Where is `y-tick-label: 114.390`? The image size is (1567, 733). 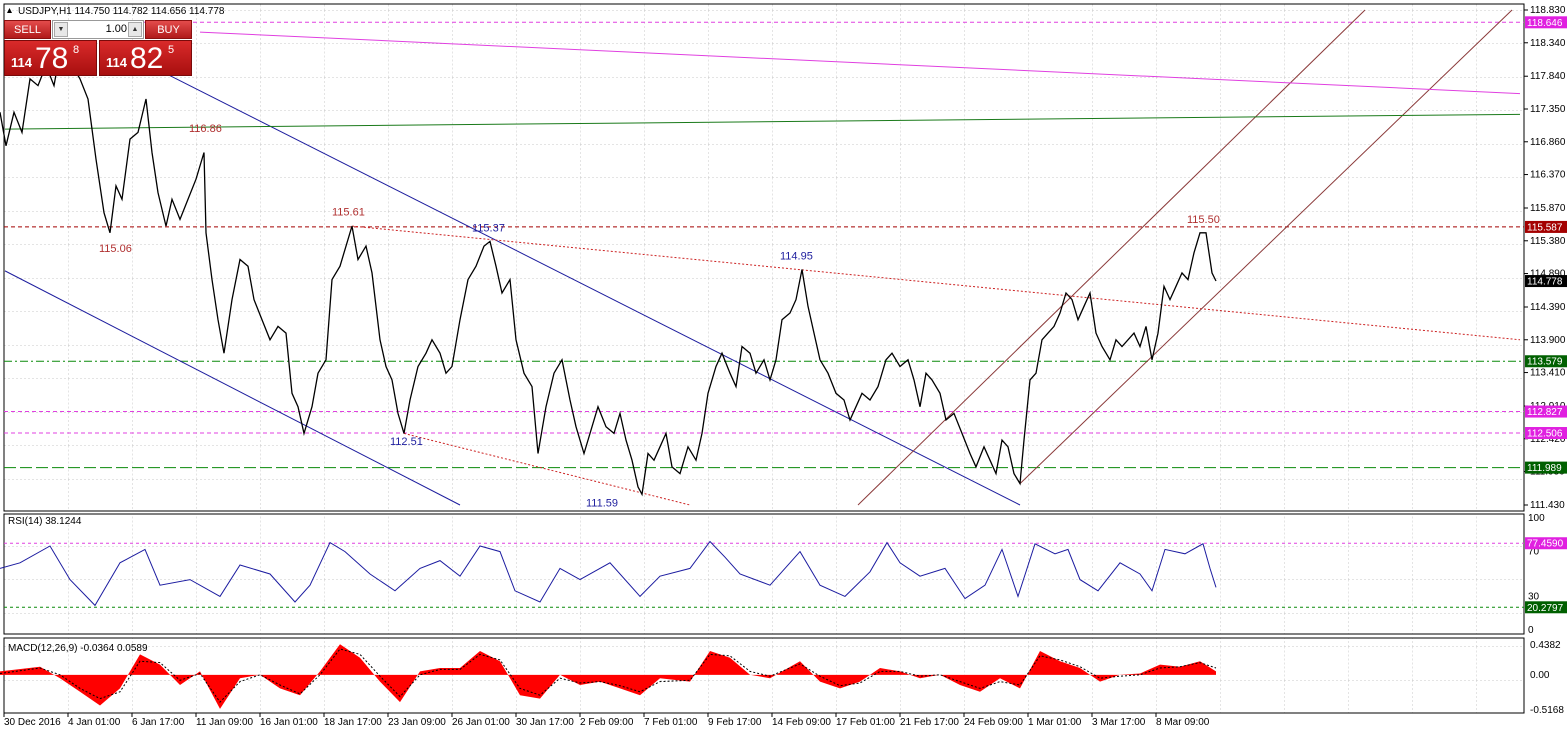 y-tick-label: 114.390 is located at coordinates (1548, 307).